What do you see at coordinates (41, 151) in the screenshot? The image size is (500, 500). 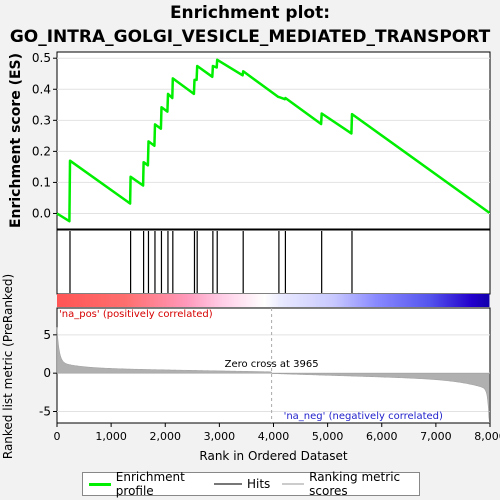 I see `es-ytick-label: 0.2` at bounding box center [41, 151].